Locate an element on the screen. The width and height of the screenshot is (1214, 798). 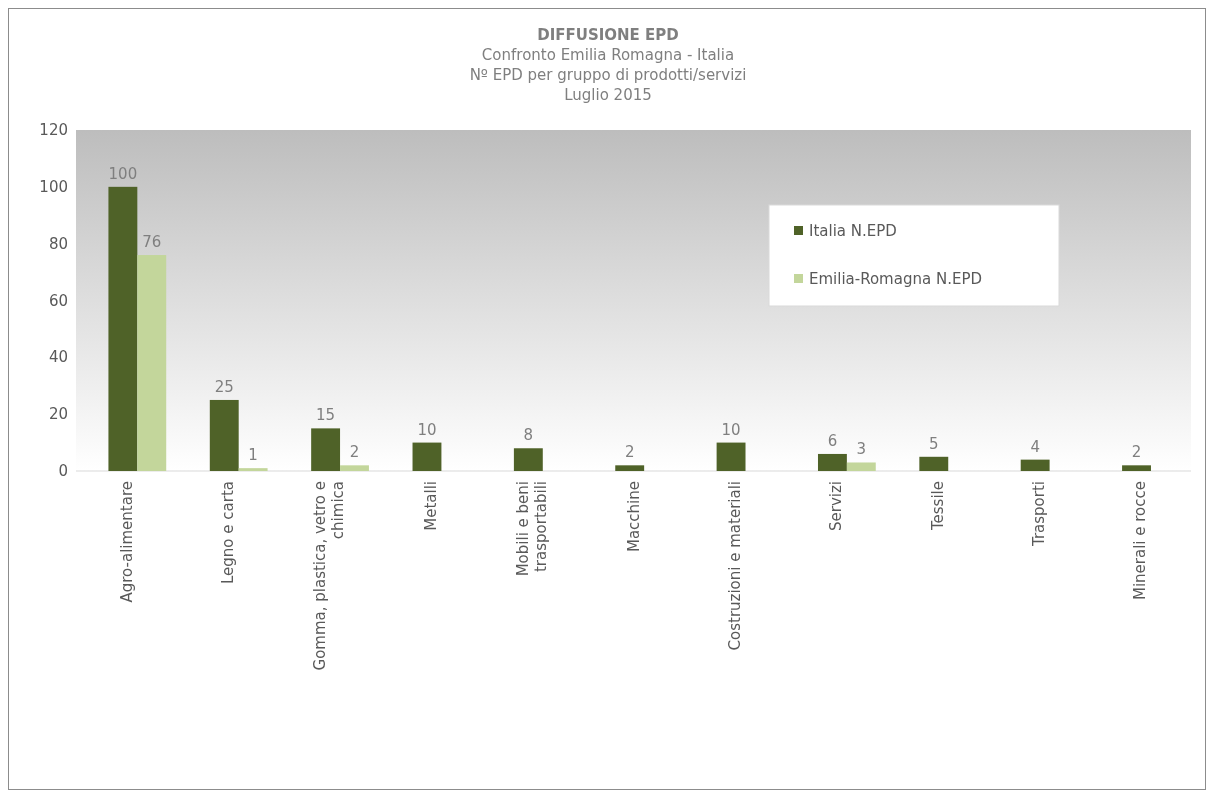
x-tick-label: Minerali e rocce is located at coordinates (1140, 541).